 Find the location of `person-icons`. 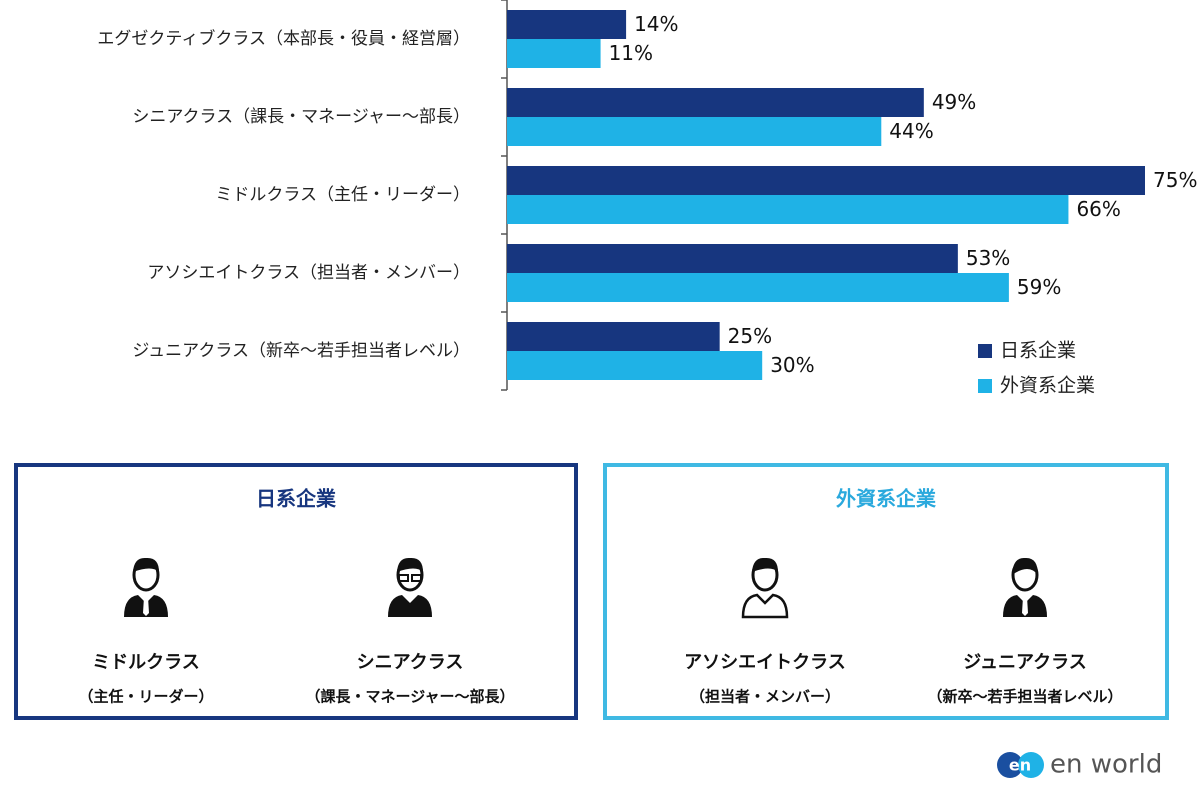

person-icons is located at coordinates (585, 588).